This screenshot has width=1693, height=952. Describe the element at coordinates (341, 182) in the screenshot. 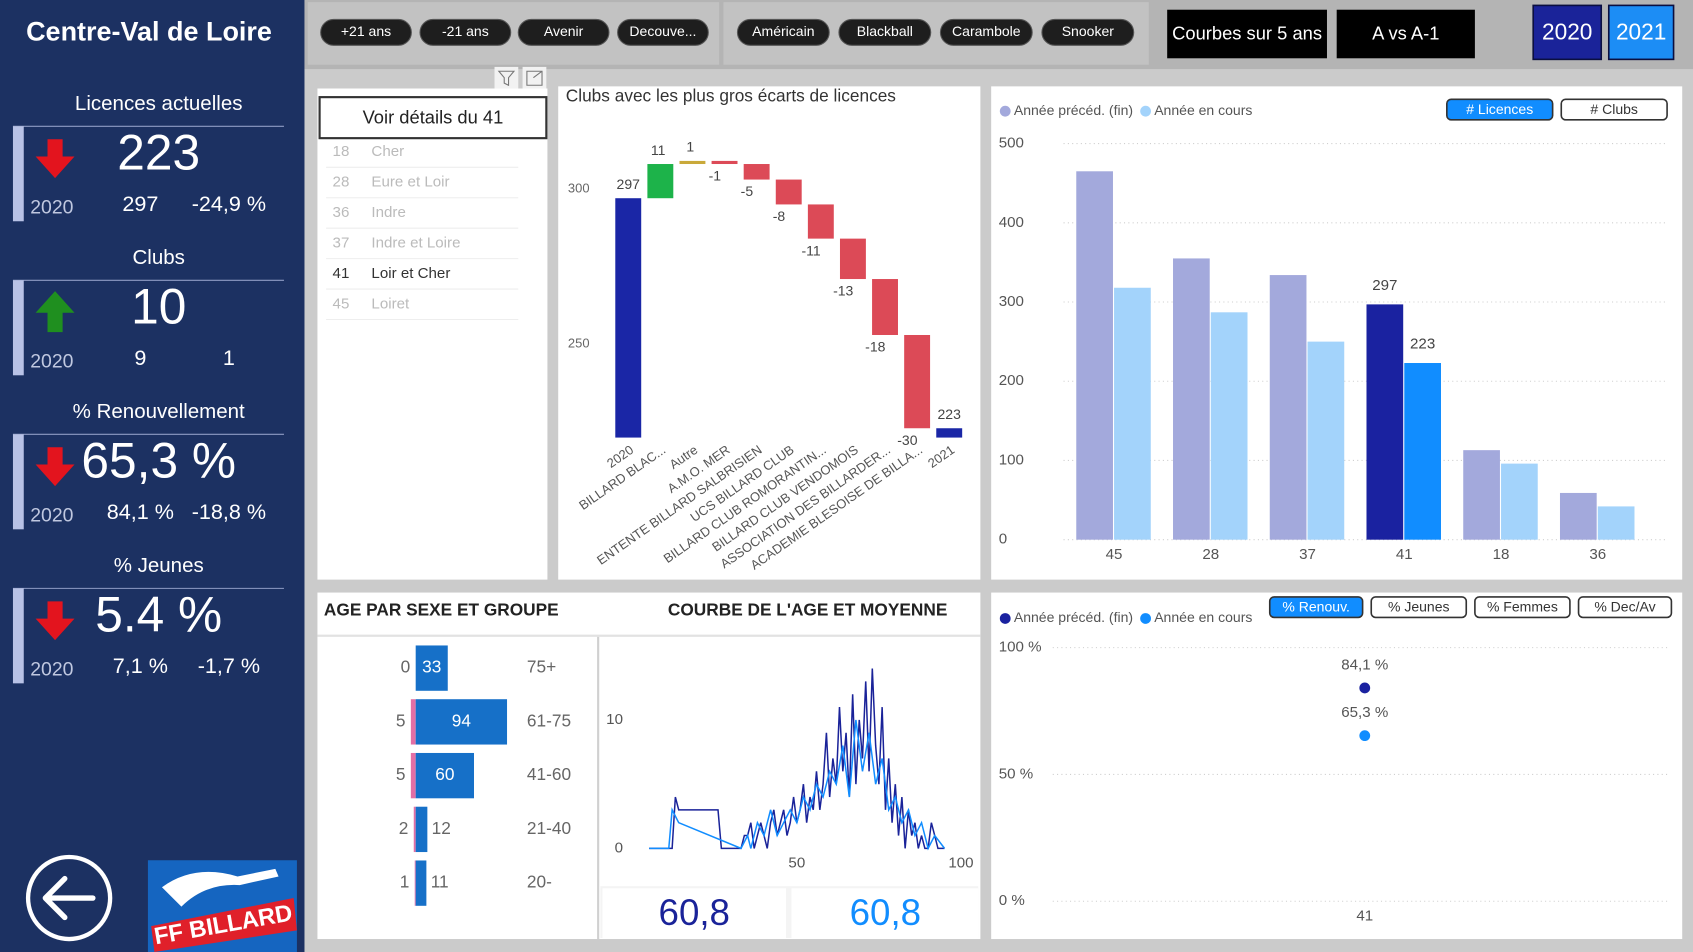

I see `slicer-code: 28` at that location.